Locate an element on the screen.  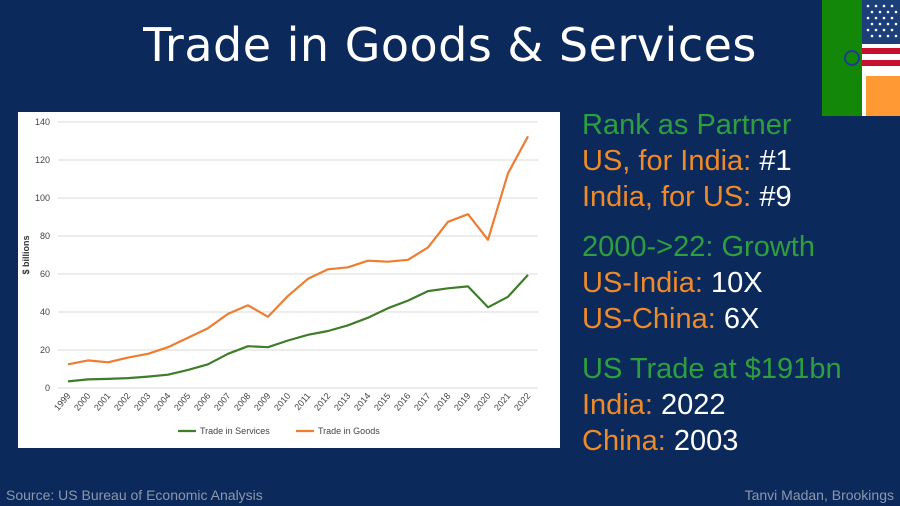
growth-2-value: 6X is located at coordinates (741, 319).